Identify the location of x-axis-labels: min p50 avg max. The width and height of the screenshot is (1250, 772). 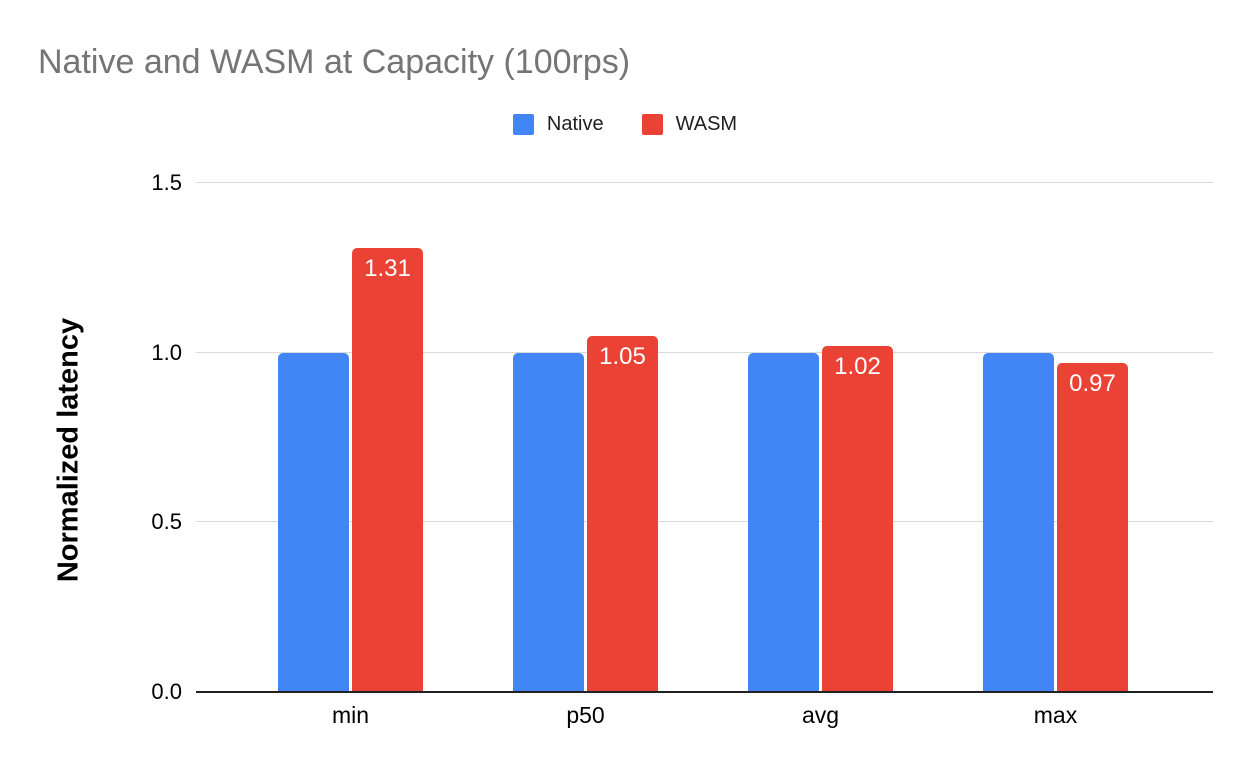
(703, 715).